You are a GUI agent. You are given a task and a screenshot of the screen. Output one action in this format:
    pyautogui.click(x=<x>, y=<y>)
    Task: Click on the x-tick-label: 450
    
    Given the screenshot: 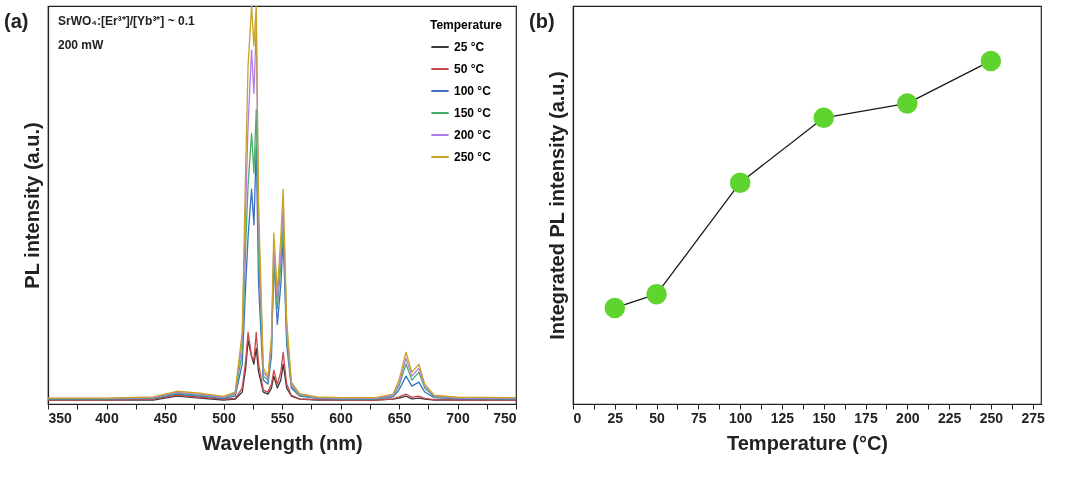 What is the action you would take?
    pyautogui.click(x=165, y=417)
    